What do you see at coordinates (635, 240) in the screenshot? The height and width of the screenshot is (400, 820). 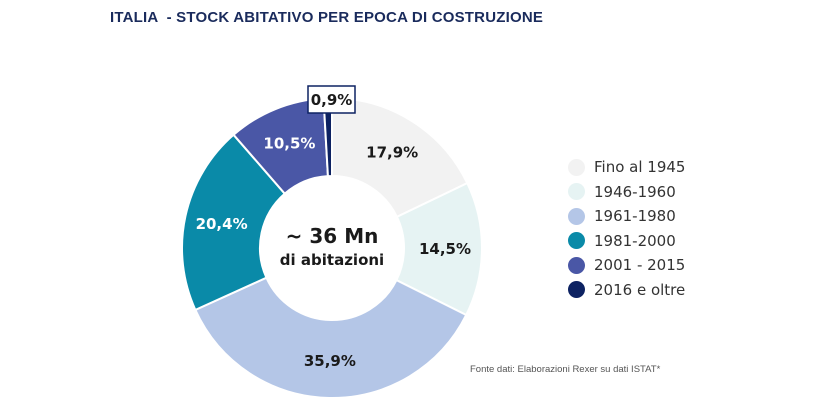 I see `legend-label: 1981-2000` at bounding box center [635, 240].